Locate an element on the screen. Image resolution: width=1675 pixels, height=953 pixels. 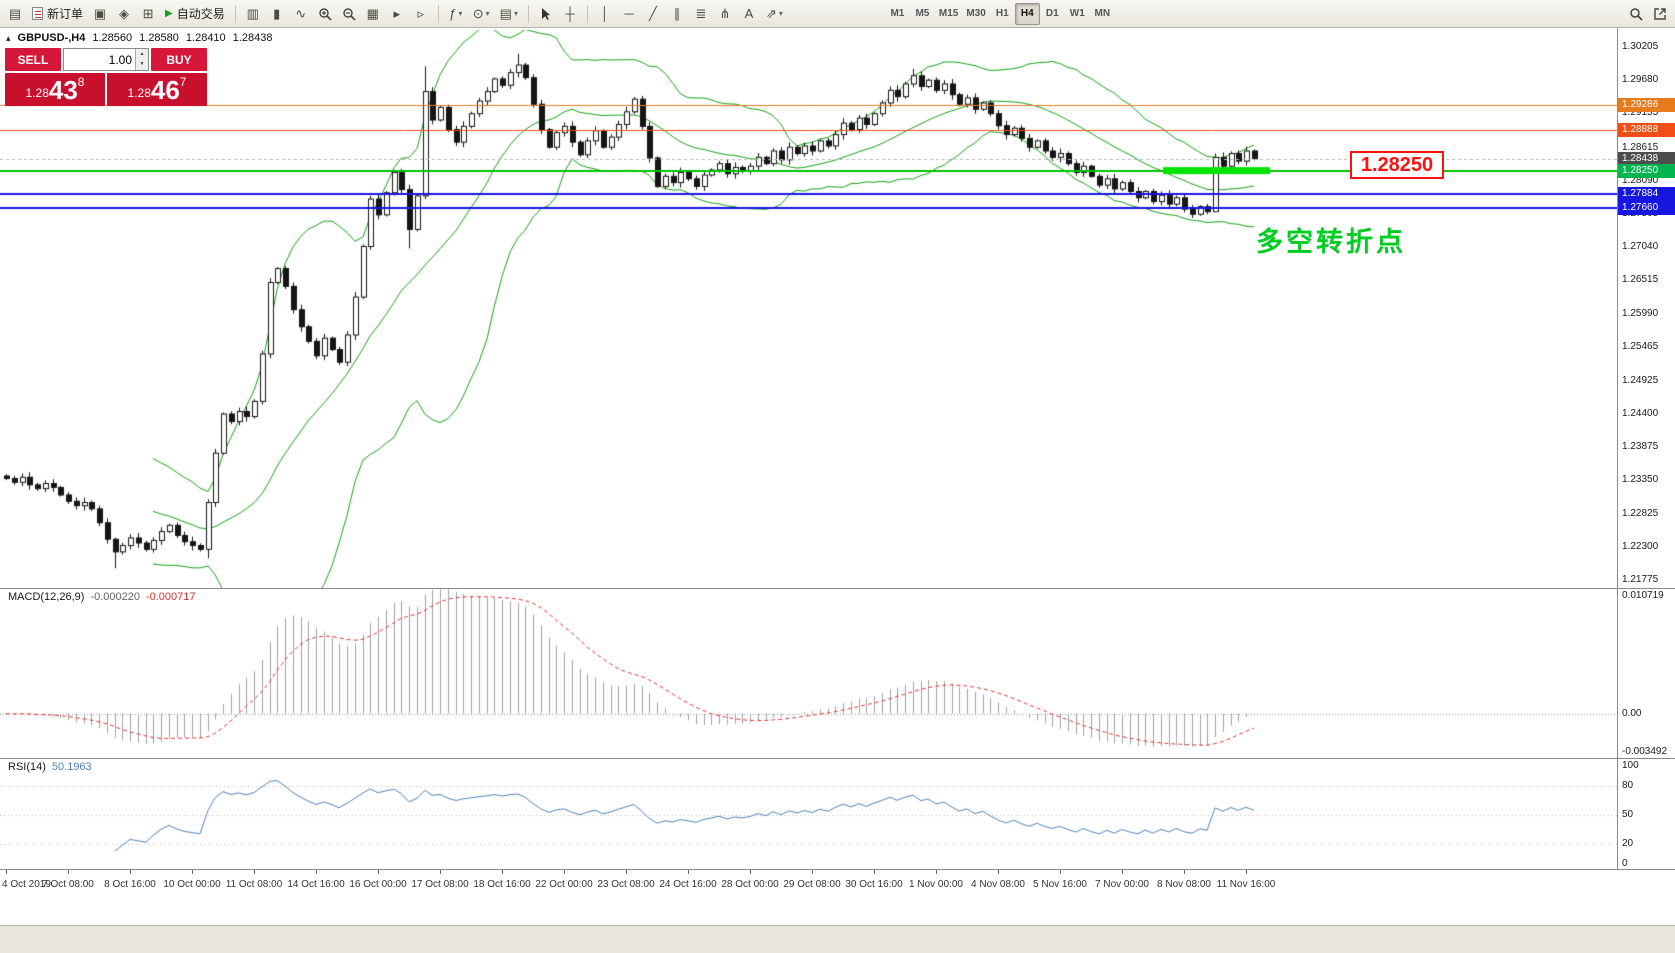
timeframe-mn: MN is located at coordinates (1102, 13).